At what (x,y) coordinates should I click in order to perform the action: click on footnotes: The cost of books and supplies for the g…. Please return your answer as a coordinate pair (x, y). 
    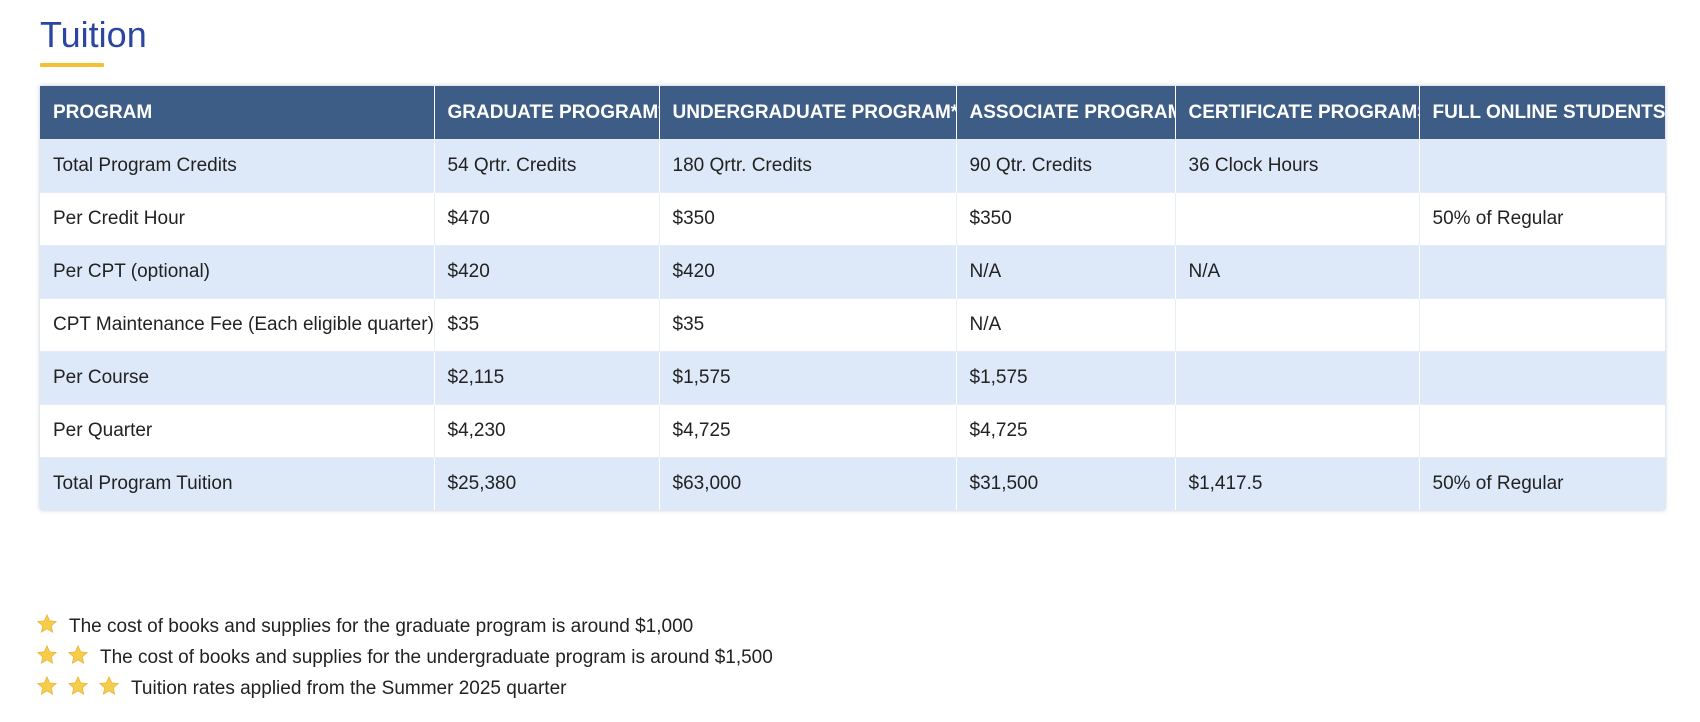
    Looking at the image, I should click on (404, 657).